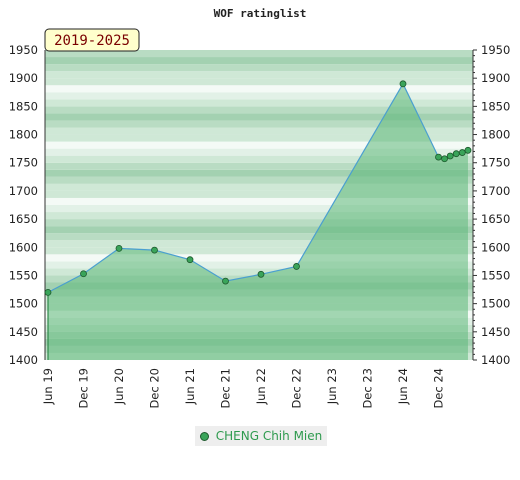 This screenshot has width=520, height=480. What do you see at coordinates (495, 191) in the screenshot?
I see `y-tick-label-right: 1700` at bounding box center [495, 191].